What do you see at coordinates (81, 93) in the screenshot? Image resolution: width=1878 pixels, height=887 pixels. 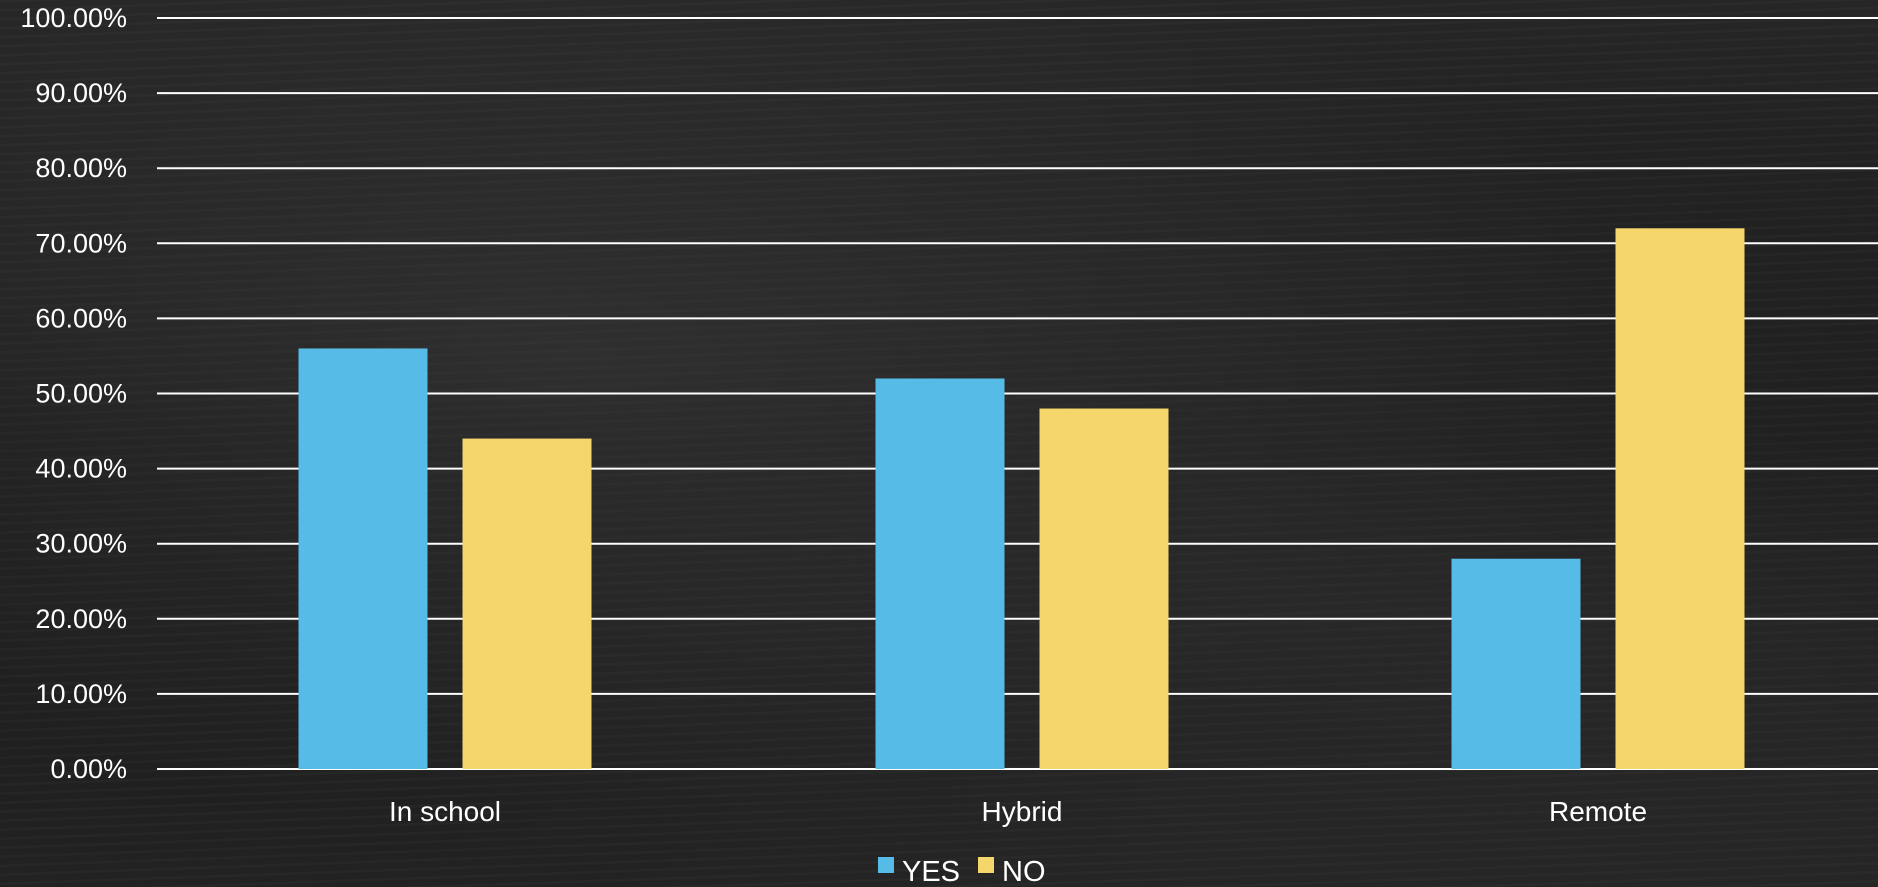 I see `y-tick-label: 90.00%` at bounding box center [81, 93].